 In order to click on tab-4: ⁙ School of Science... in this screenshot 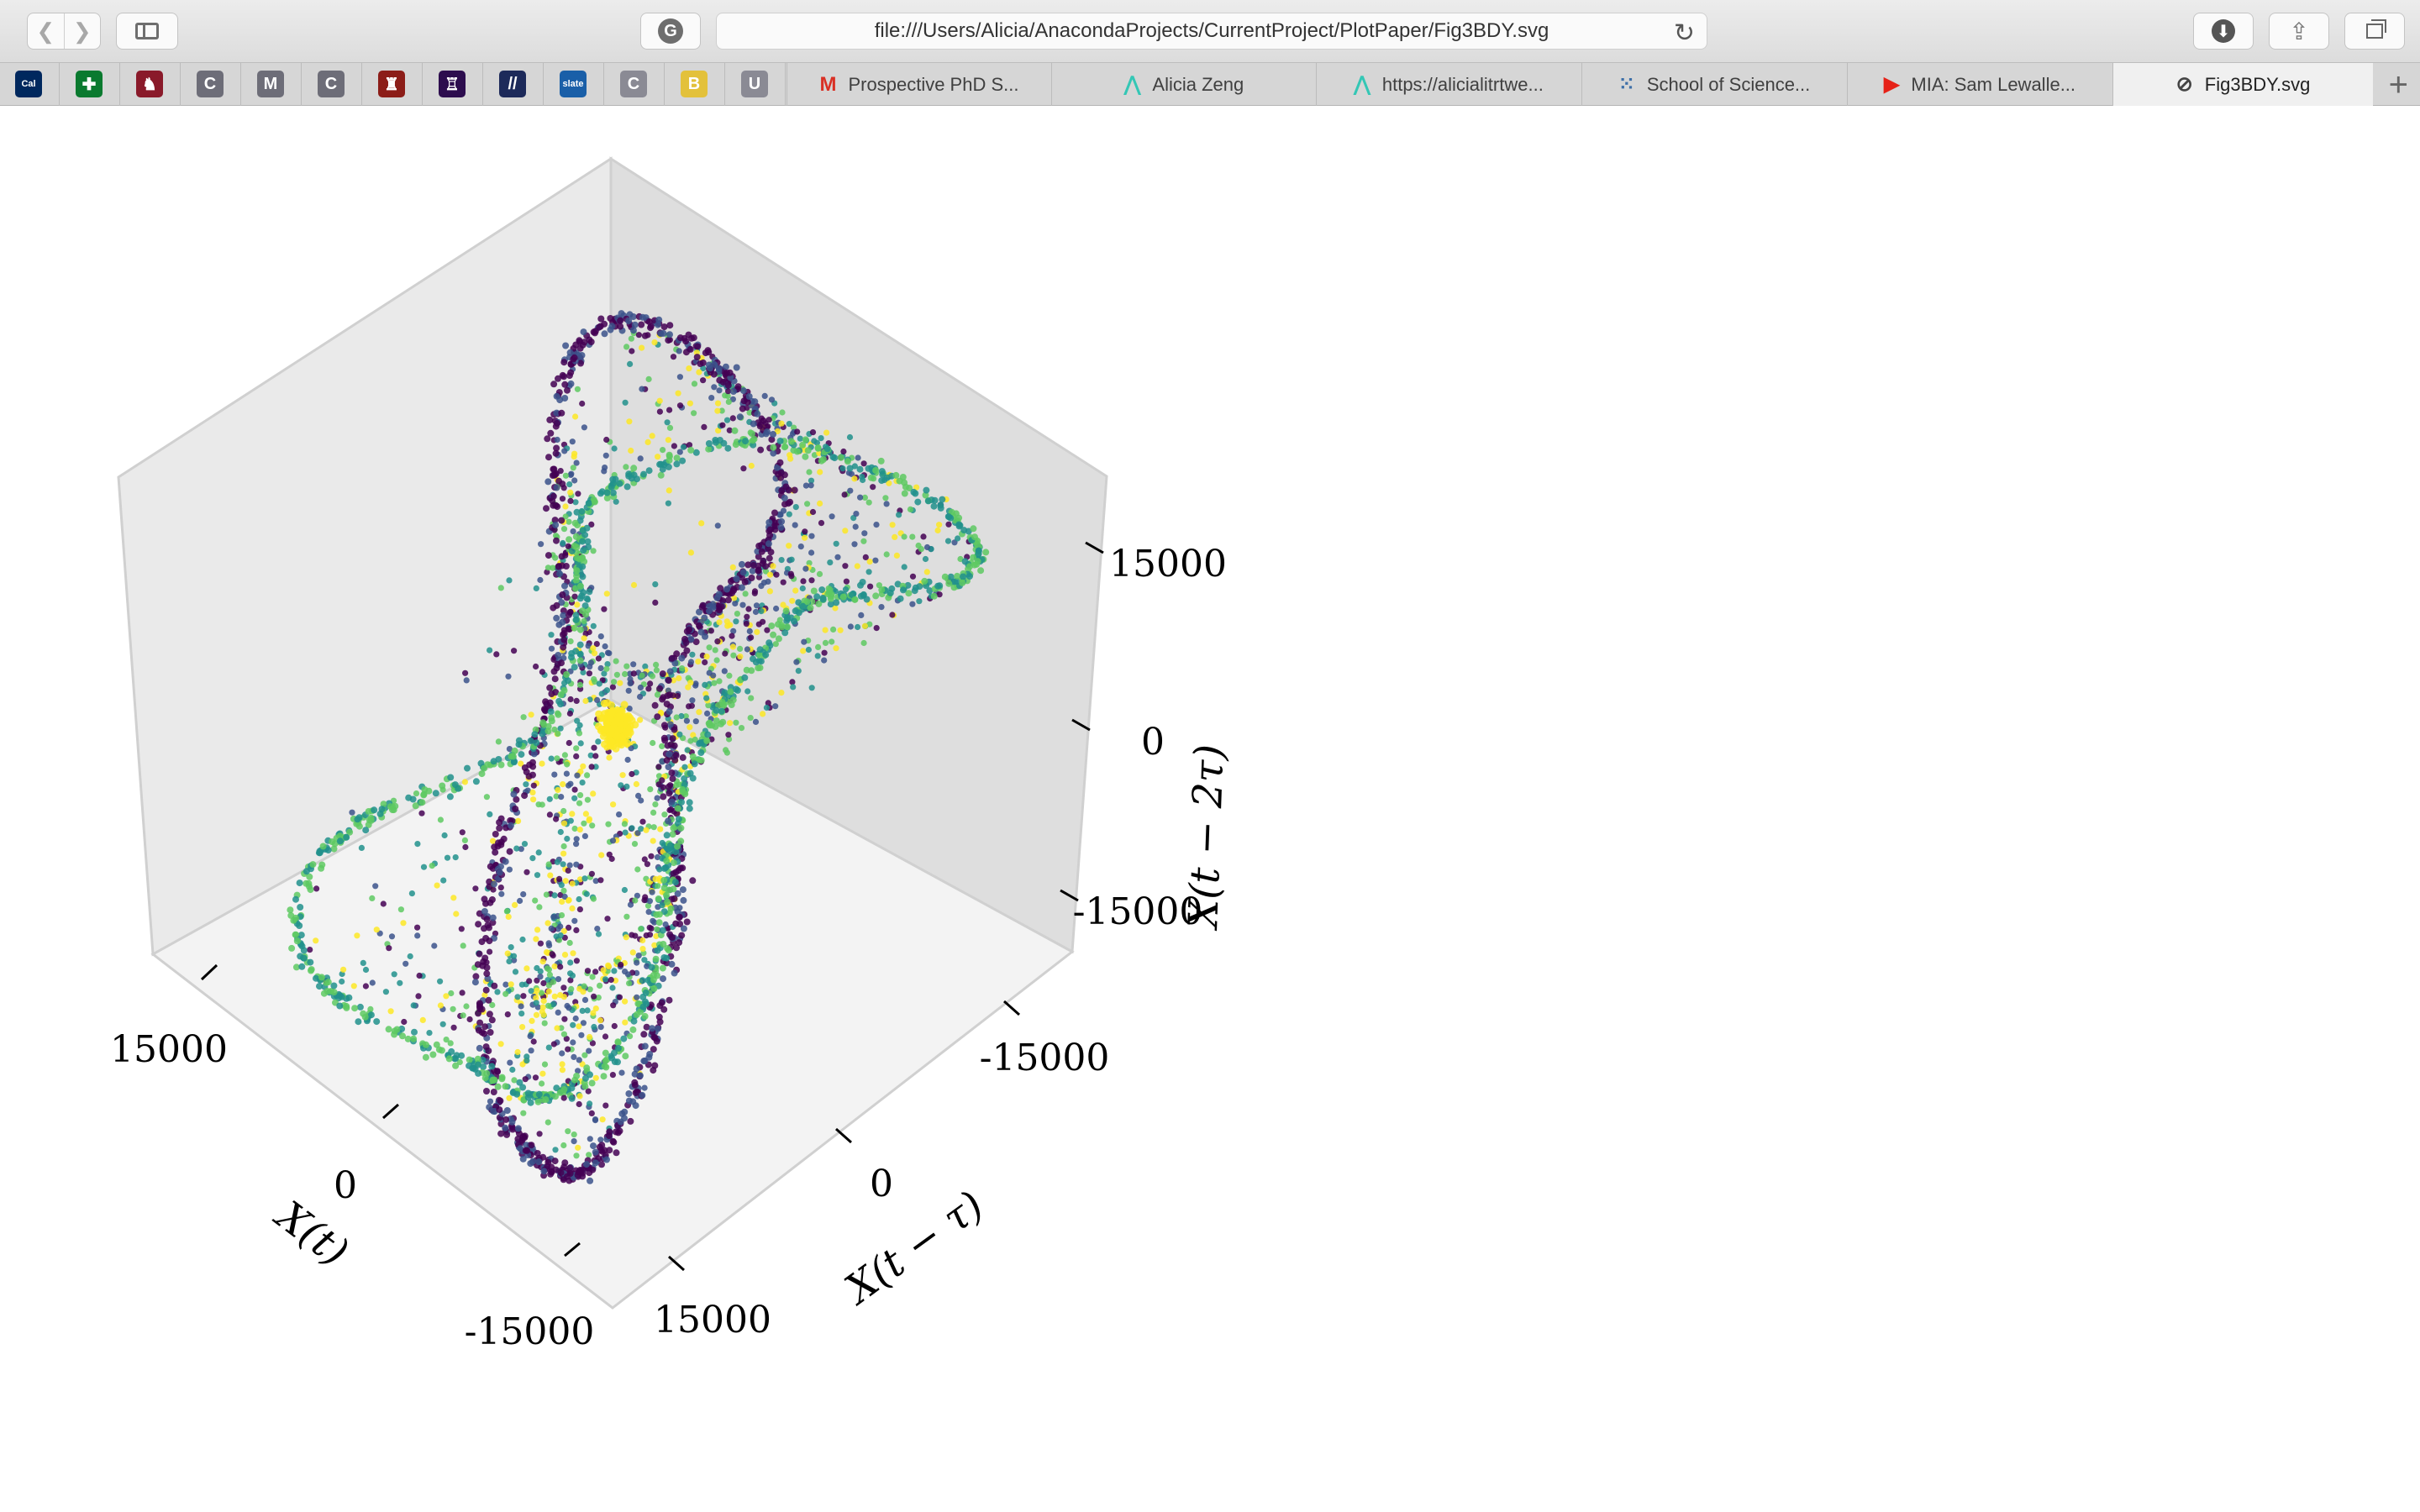, I will do `click(1713, 84)`.